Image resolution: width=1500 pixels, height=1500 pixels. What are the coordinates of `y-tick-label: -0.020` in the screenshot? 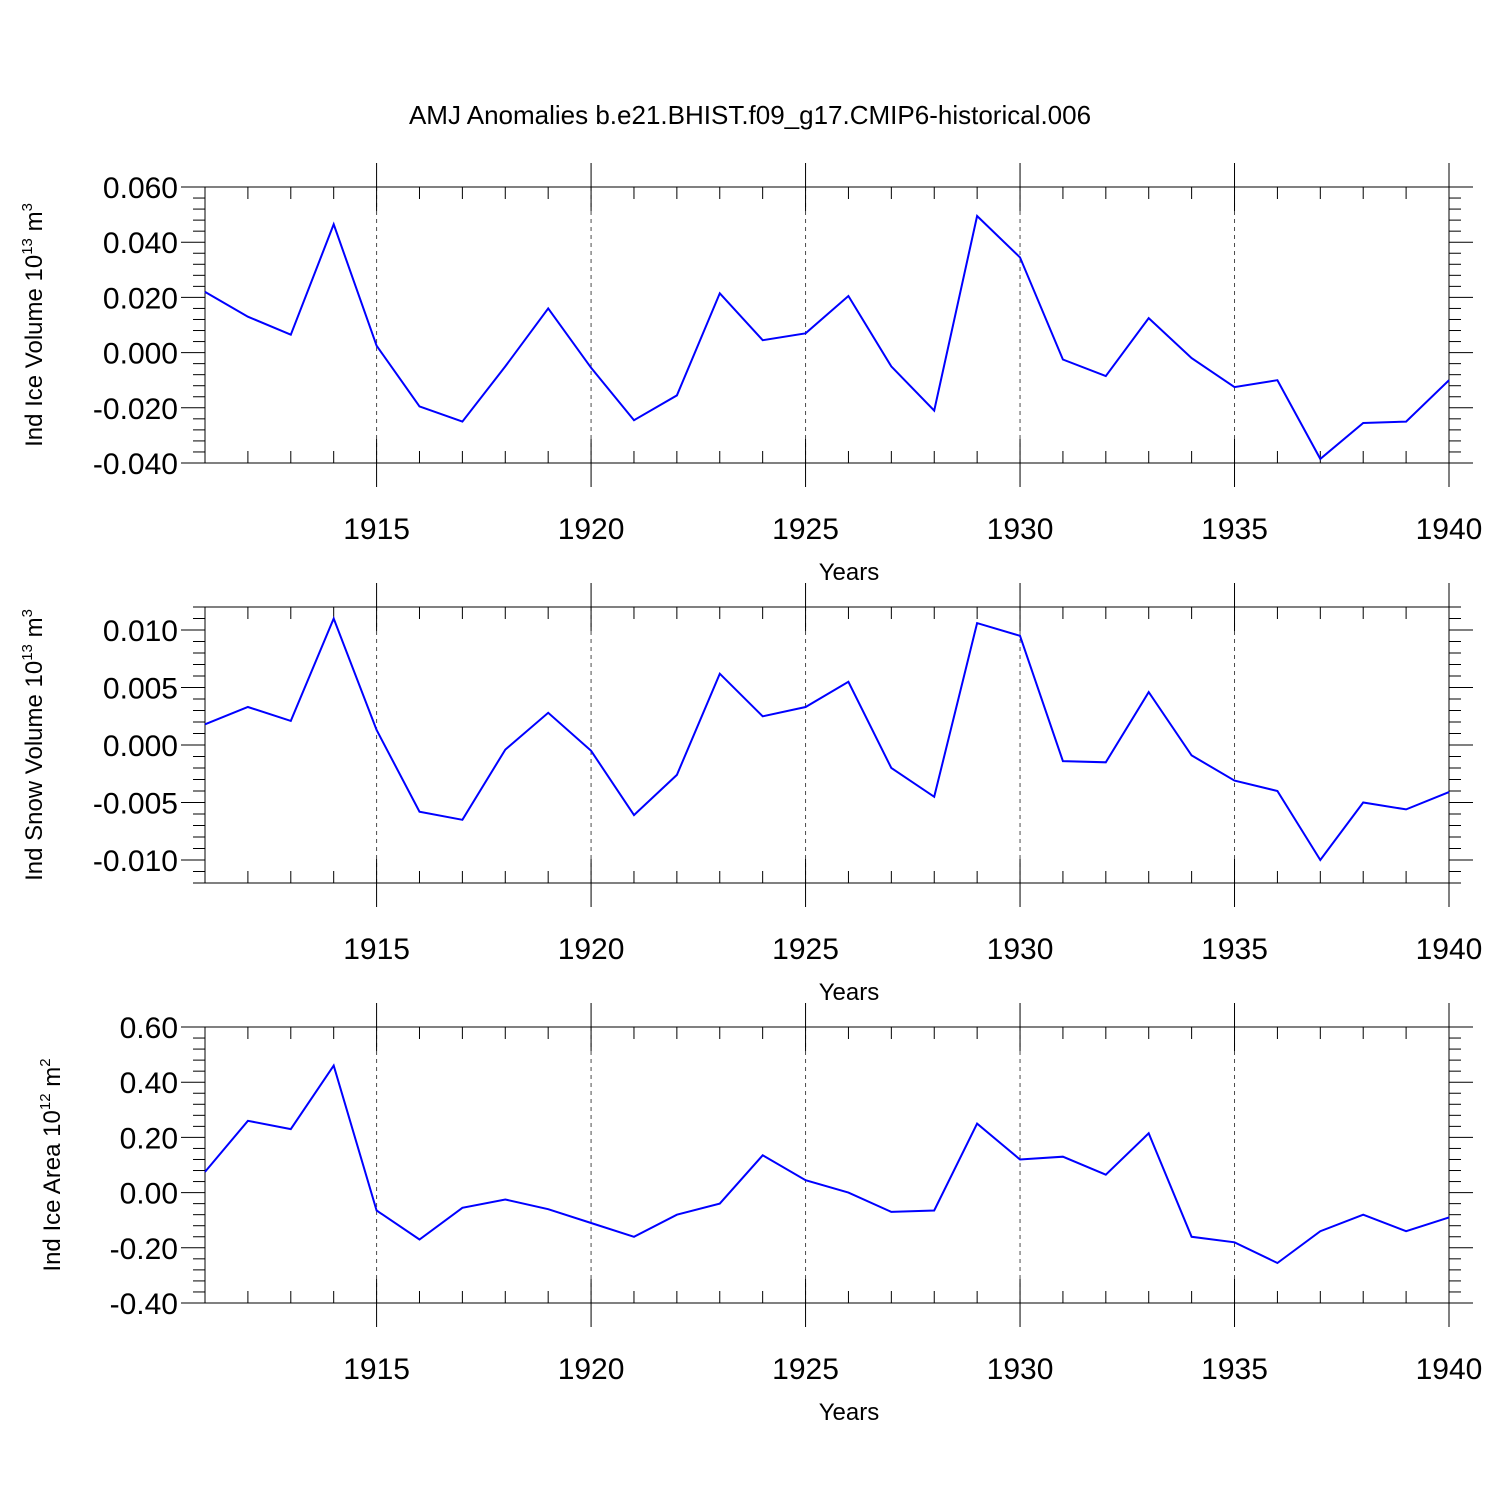 It's located at (135, 409).